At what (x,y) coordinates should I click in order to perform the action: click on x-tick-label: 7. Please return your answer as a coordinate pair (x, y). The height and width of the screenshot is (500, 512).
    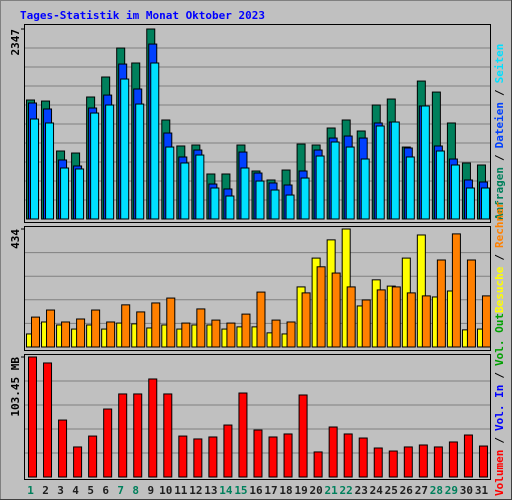
    Looking at the image, I should click on (120, 490).